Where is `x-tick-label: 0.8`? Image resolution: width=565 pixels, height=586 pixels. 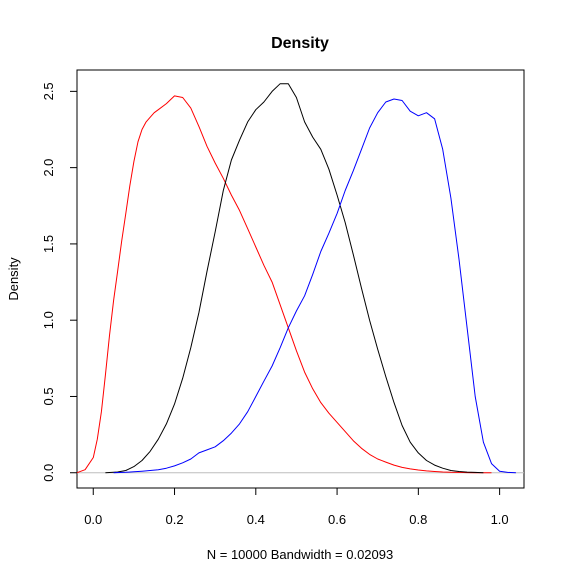 x-tick-label: 0.8 is located at coordinates (418, 519).